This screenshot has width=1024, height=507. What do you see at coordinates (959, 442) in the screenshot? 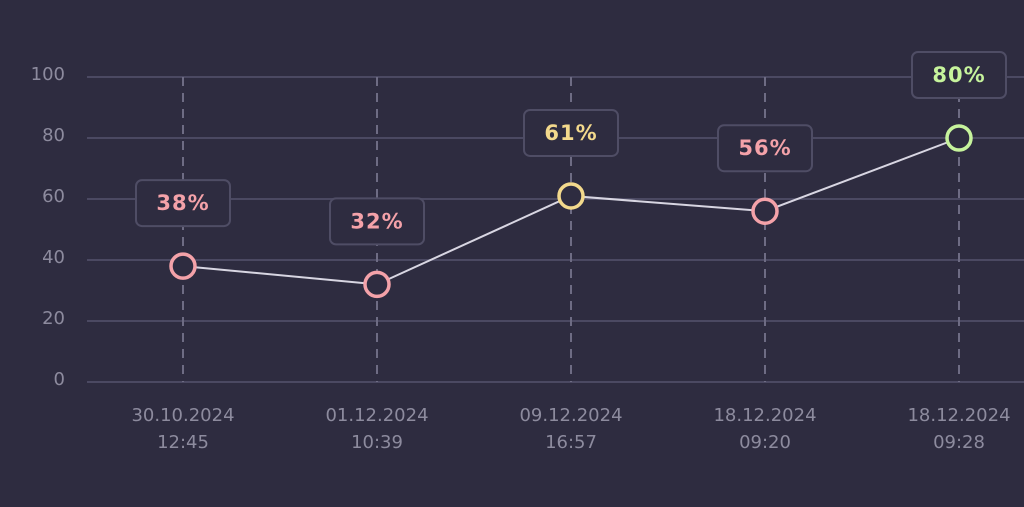
I see `x-tick-label: 09:28` at bounding box center [959, 442].